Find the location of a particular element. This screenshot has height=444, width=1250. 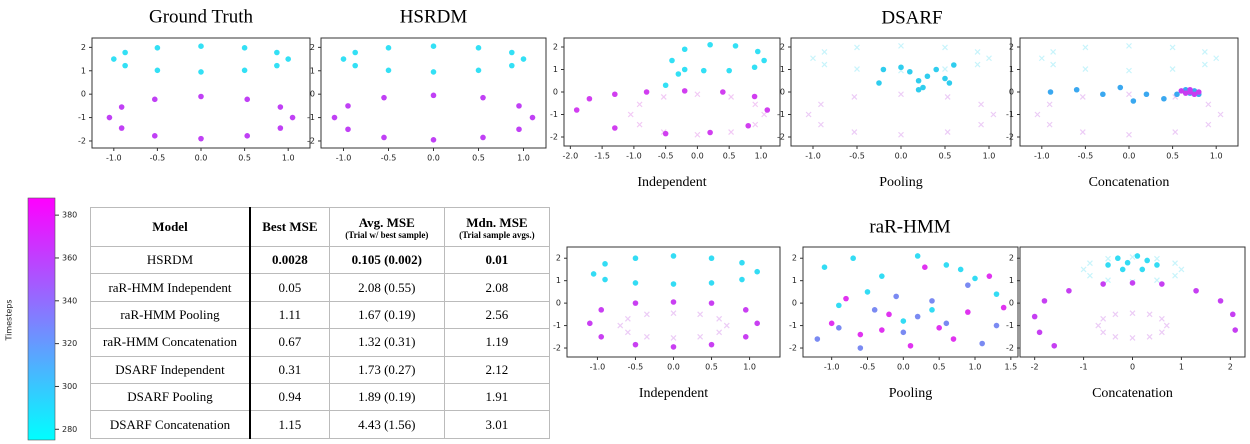

table-row: HSRDM 0.0028 0.105 (0.002) 0.01 is located at coordinates (320, 260).